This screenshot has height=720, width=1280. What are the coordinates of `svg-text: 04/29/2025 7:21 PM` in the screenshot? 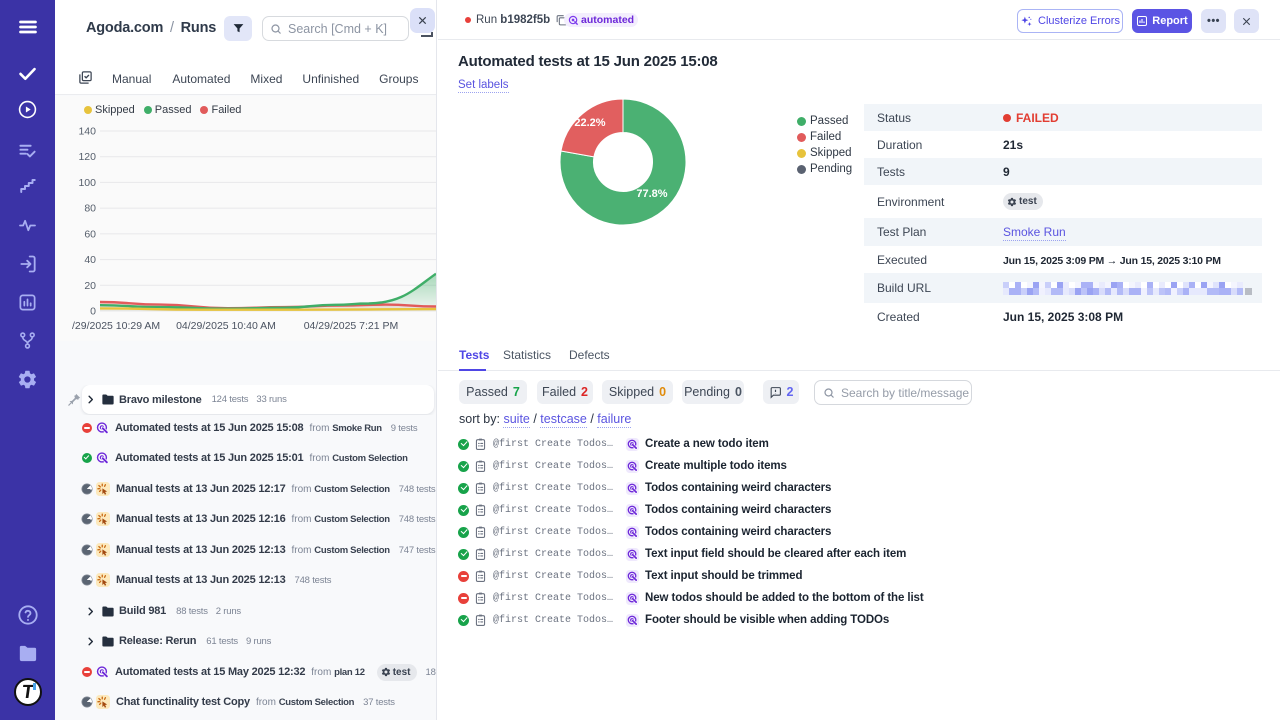 It's located at (351, 326).